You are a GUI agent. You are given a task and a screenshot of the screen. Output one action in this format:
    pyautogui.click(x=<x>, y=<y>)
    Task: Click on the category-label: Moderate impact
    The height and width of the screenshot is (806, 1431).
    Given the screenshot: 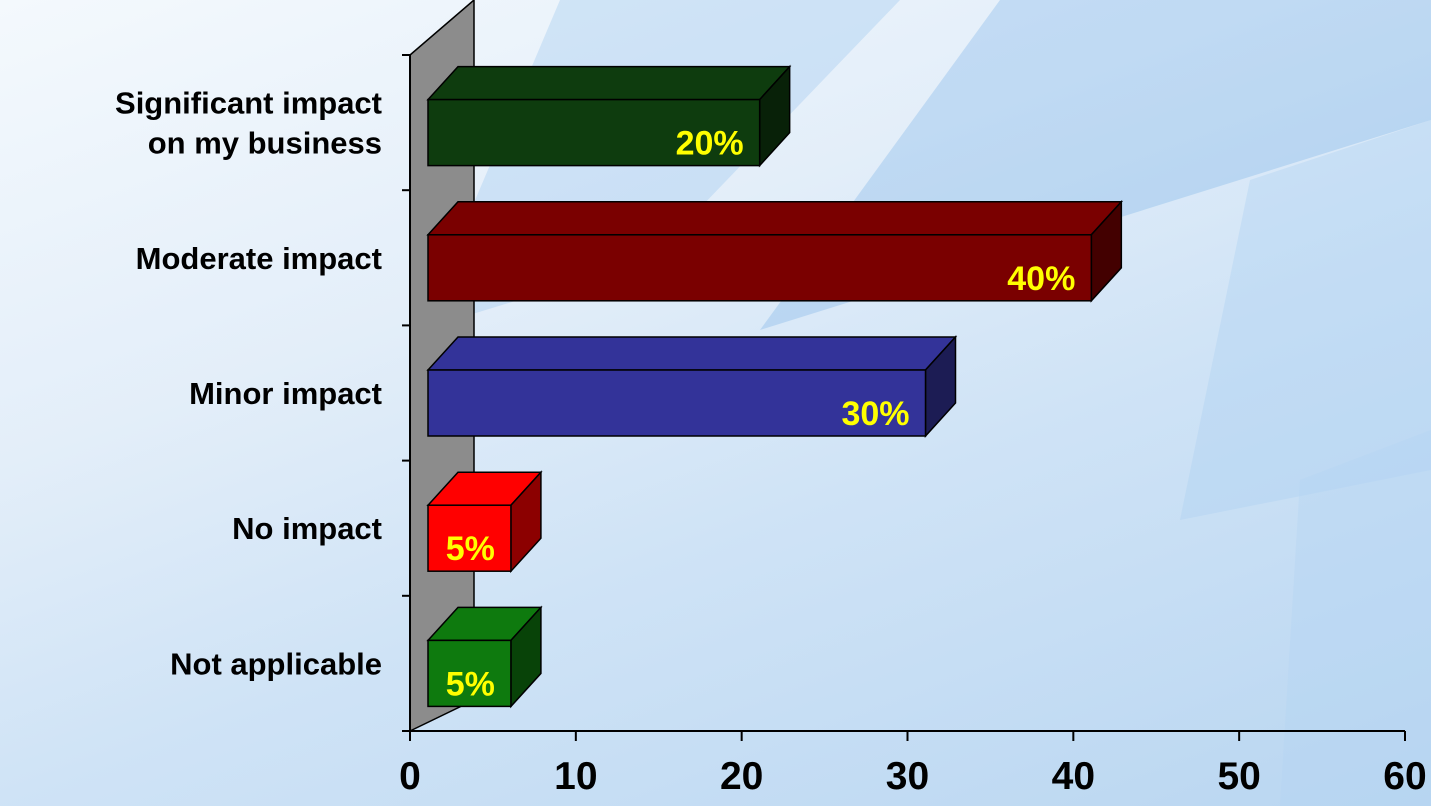 What is the action you would take?
    pyautogui.click(x=259, y=258)
    